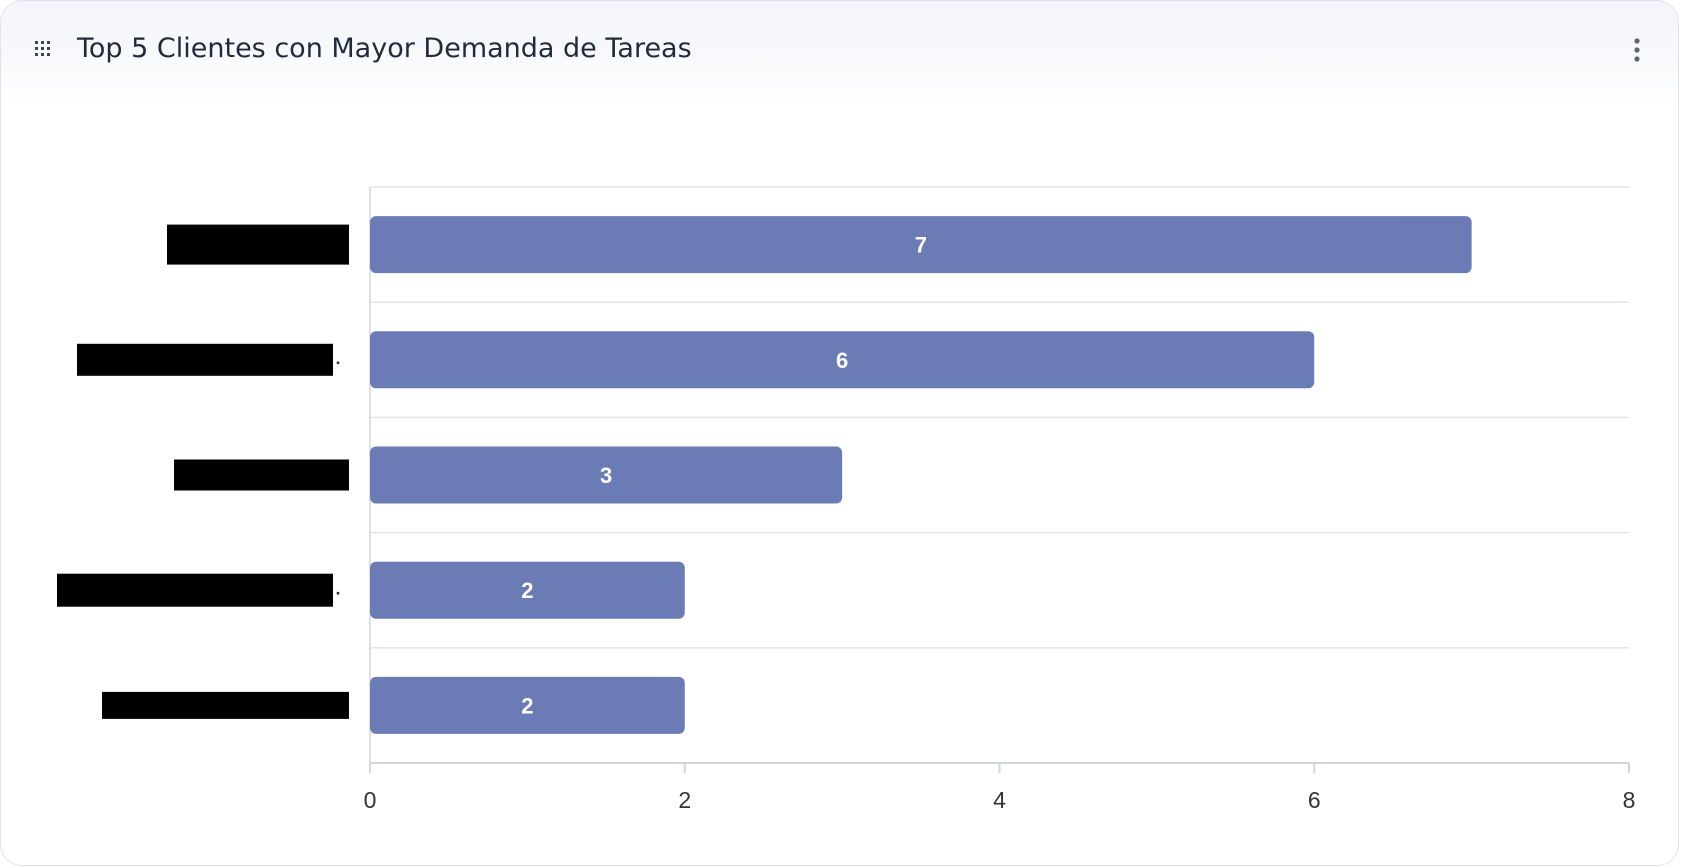 The width and height of the screenshot is (1682, 868). I want to click on x-tick-label: 8, so click(1629, 800).